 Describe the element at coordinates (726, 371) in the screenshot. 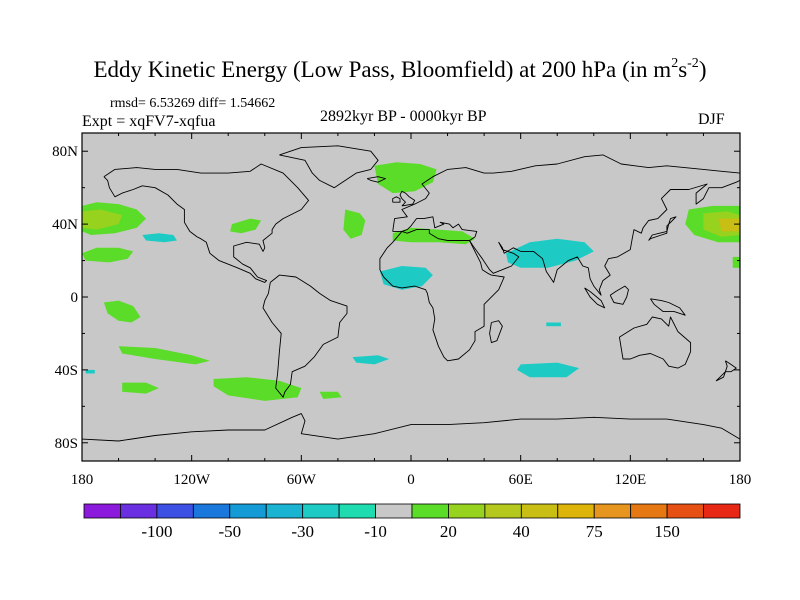

I see `coastline-new-zealand` at that location.